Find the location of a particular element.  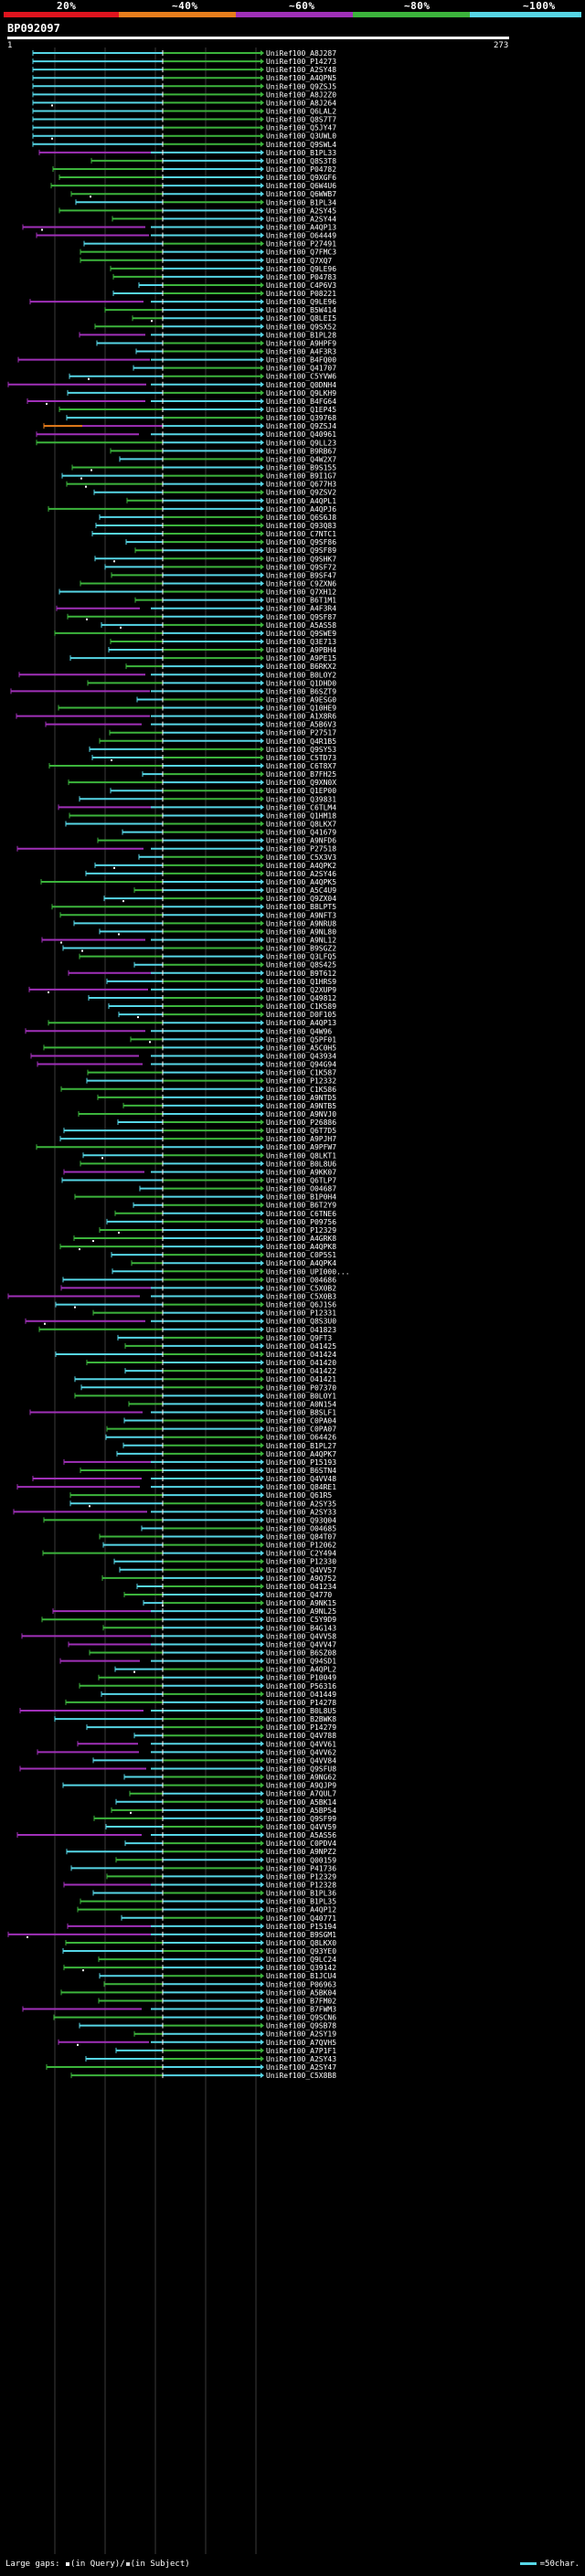

hit-label: UniRef100_A9NL25 is located at coordinates (301, 1611).